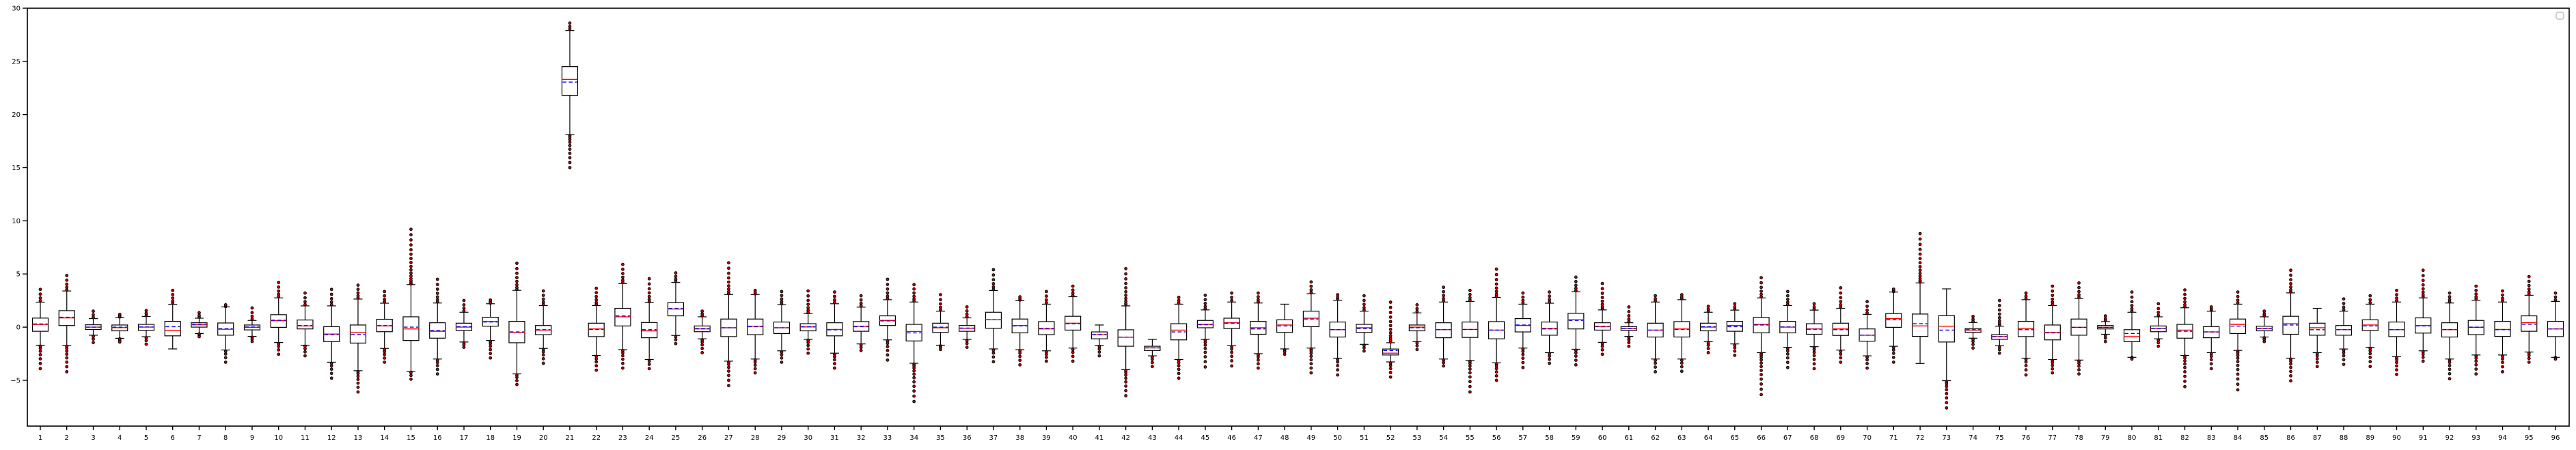  Describe the element at coordinates (384, 438) in the screenshot. I see `x-tick-label: 14` at that location.